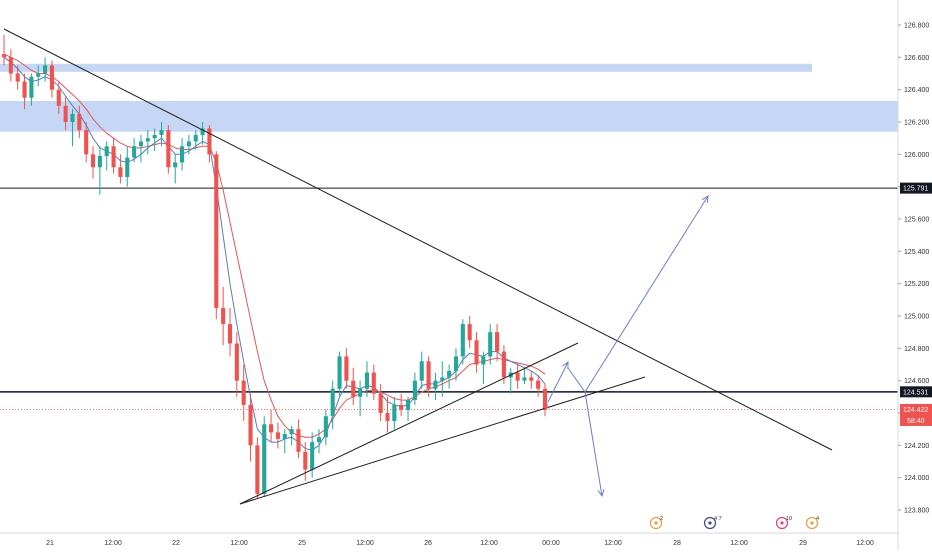 This screenshot has height=555, width=932. I want to click on current-price-badge: 124.422 58:40, so click(916, 414).